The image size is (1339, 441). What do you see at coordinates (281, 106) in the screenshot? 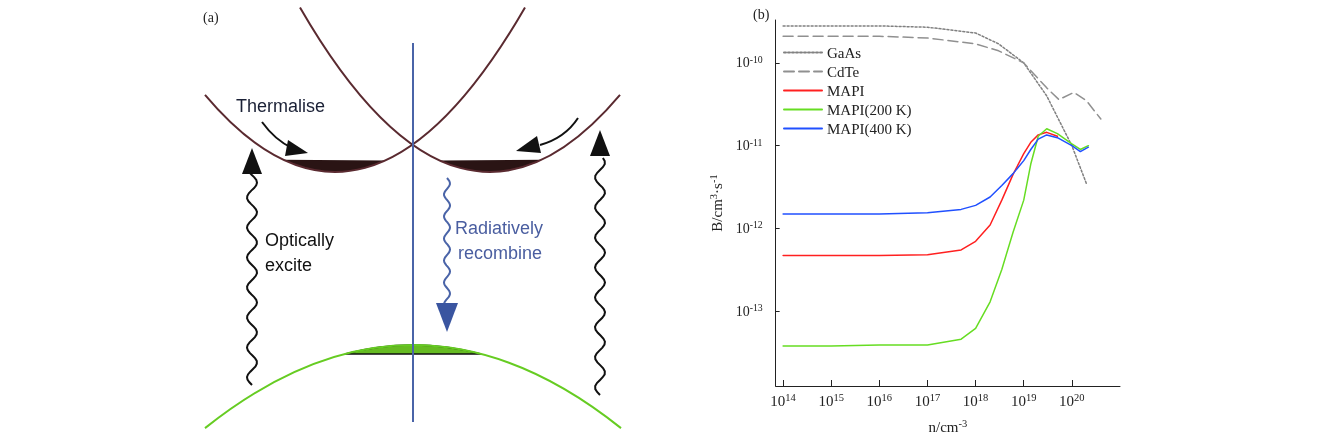
I see `text: Thermalise` at bounding box center [281, 106].